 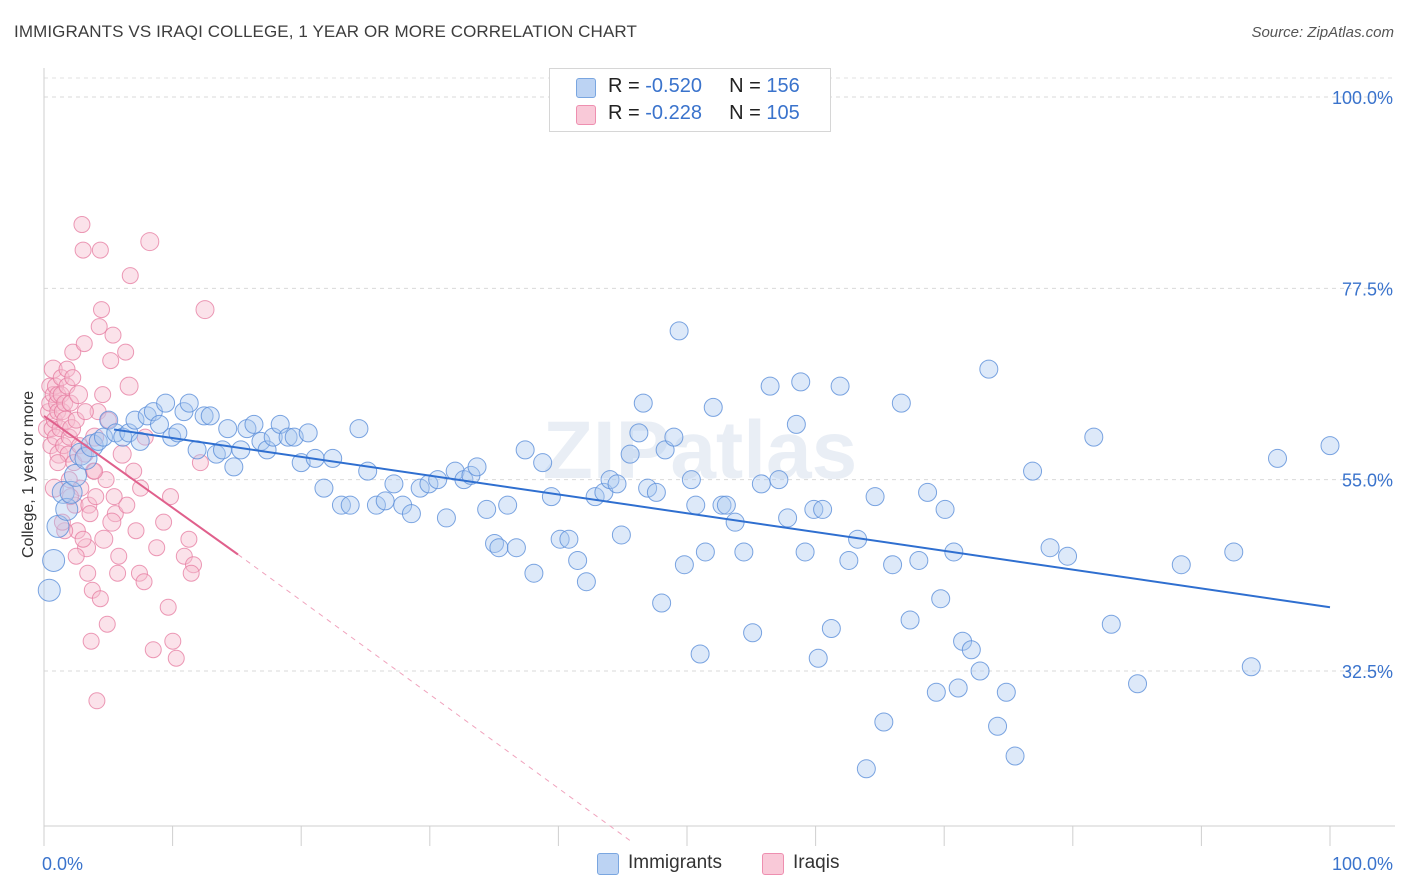 I want to click on legend-row-immigrants: R = -0.520 N = 156, so click(x=690, y=87).